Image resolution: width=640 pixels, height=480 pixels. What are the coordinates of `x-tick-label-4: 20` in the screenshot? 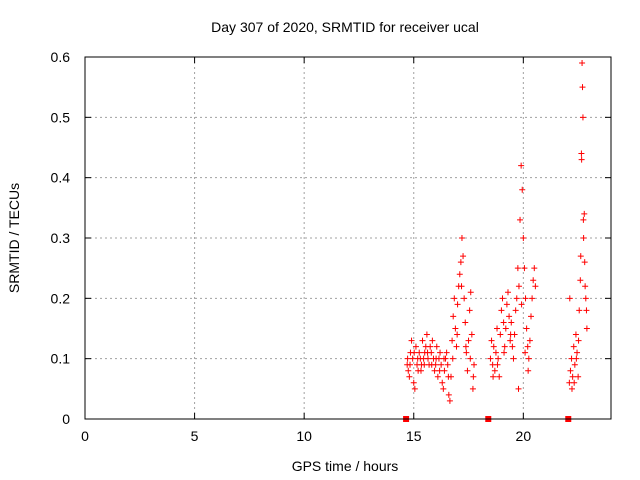 It's located at (524, 436).